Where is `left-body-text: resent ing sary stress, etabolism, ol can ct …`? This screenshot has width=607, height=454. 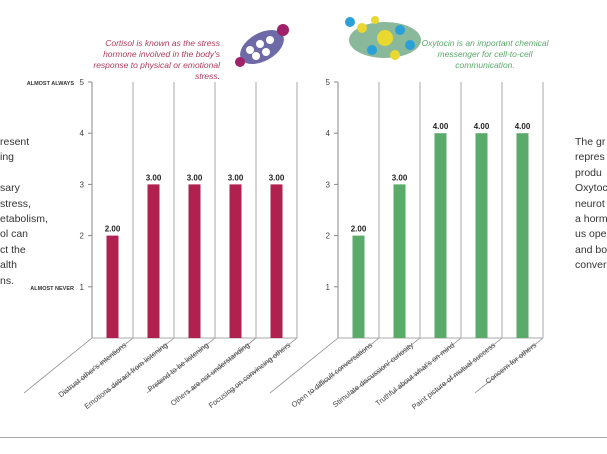
left-body-text: resent ing sary stress, etabolism, ol can ct … is located at coordinates (24, 212).